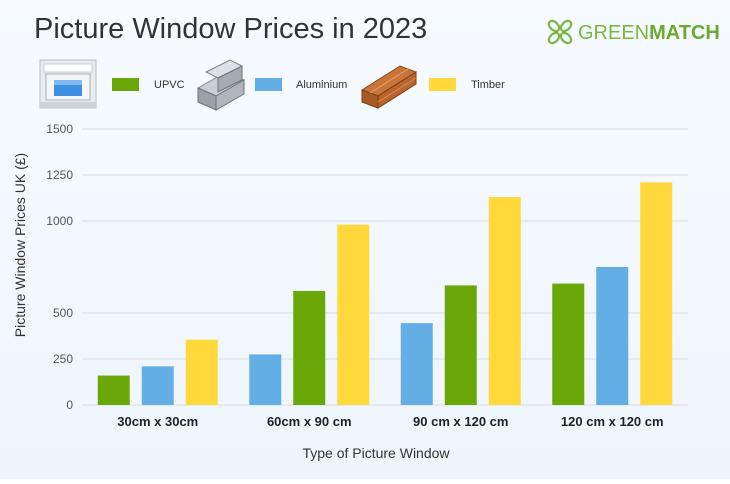 The image size is (730, 484). What do you see at coordinates (684, 33) in the screenshot?
I see `brand-name-part2: MATCH` at bounding box center [684, 33].